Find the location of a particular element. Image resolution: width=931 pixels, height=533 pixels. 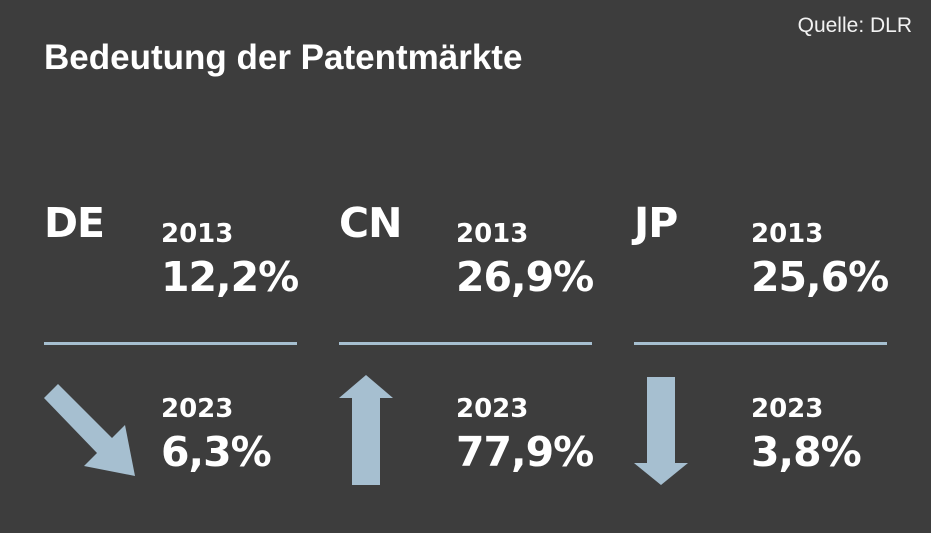

arrow-down-icon is located at coordinates (661, 431).